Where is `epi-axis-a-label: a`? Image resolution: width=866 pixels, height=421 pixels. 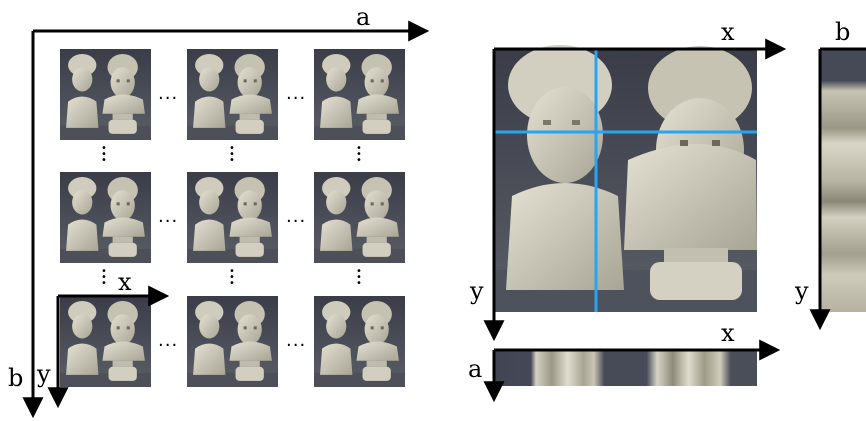
epi-axis-a-label: a is located at coordinates (475, 369).